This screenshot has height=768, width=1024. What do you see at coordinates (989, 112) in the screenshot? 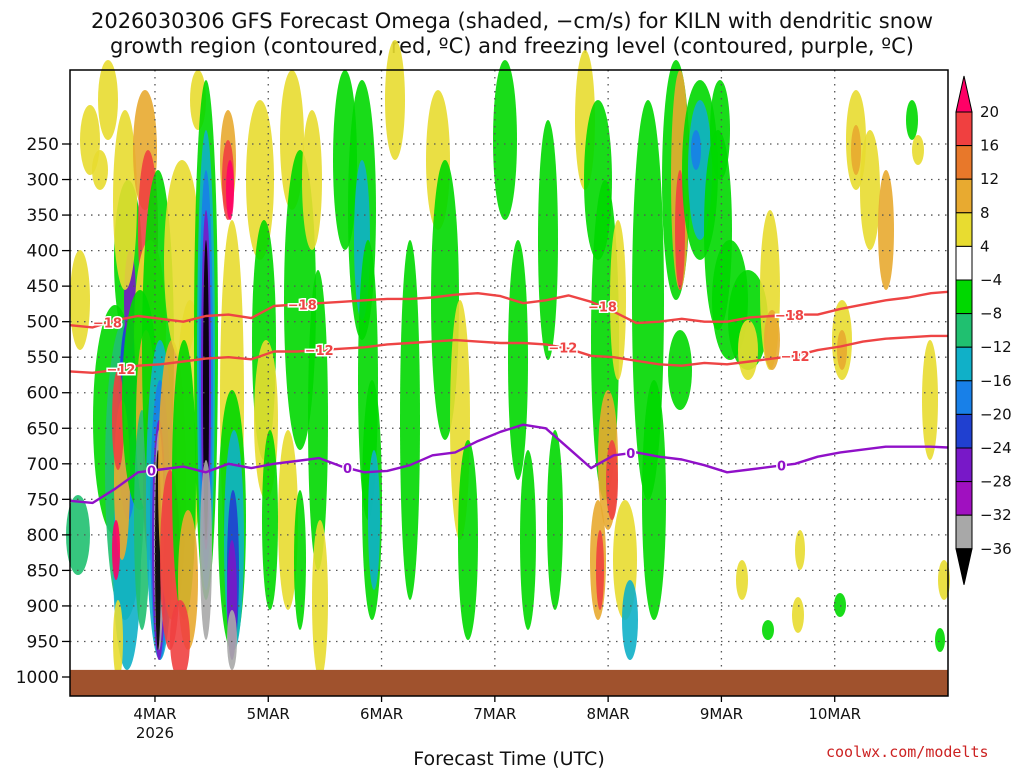
I see `colorbar-label: 20` at bounding box center [989, 112].